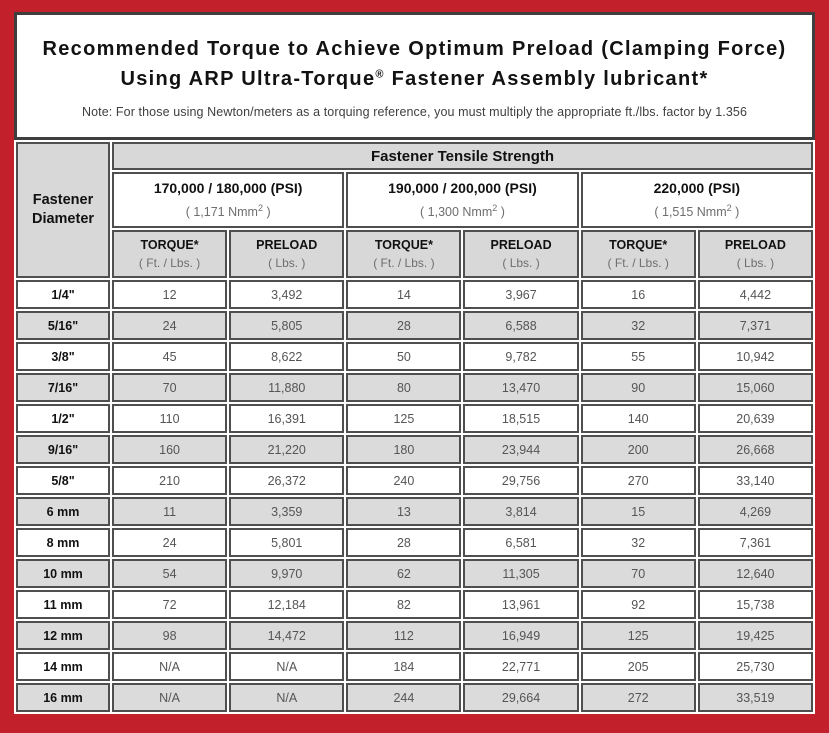  What do you see at coordinates (462, 200) in the screenshot?
I see `psi-group-header-2: 190,000 / 200,000 (PSI) ( 1,300 Nmm2 )` at bounding box center [462, 200].